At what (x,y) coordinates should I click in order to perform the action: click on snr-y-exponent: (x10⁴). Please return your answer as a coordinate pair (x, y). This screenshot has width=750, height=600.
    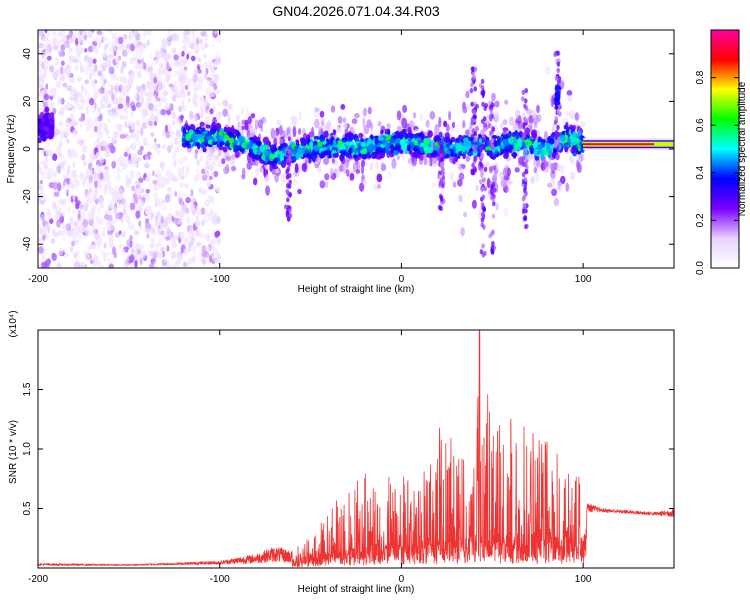
    Looking at the image, I should click on (13, 323).